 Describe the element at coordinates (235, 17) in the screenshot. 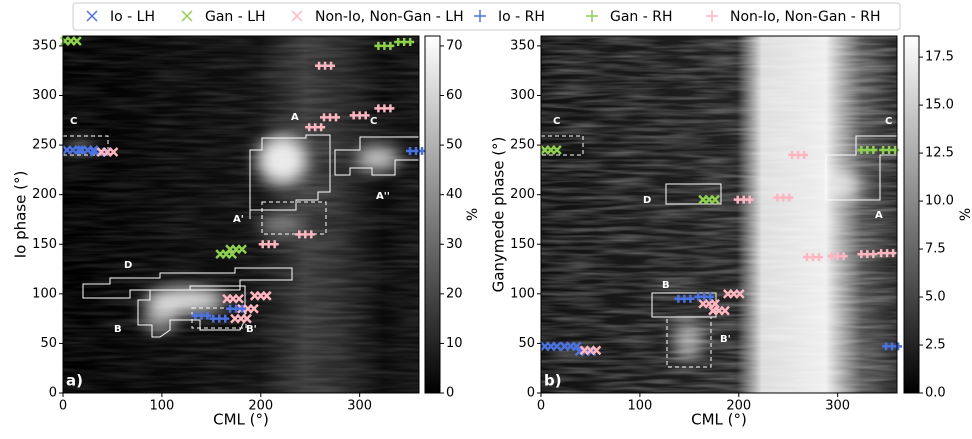

I see `legend-label: Gan - LH` at that location.